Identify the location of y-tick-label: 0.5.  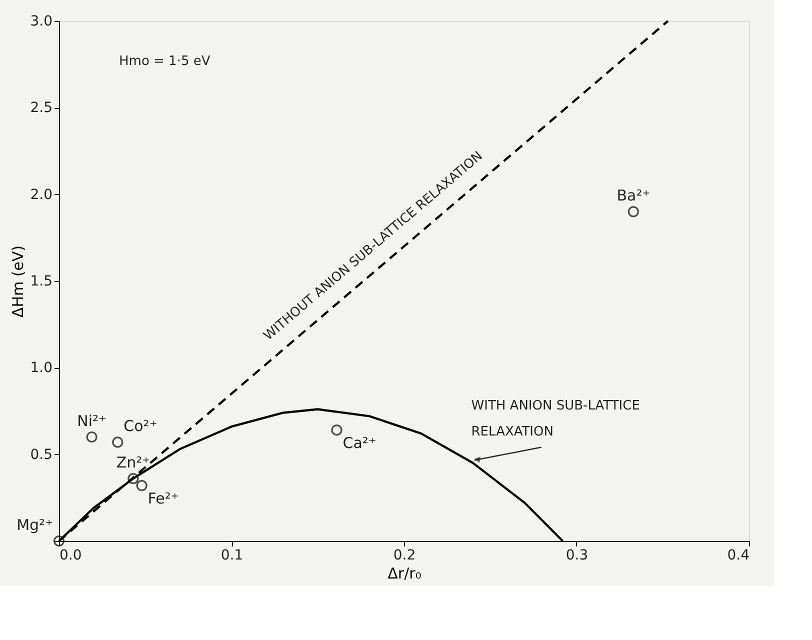
(41, 454).